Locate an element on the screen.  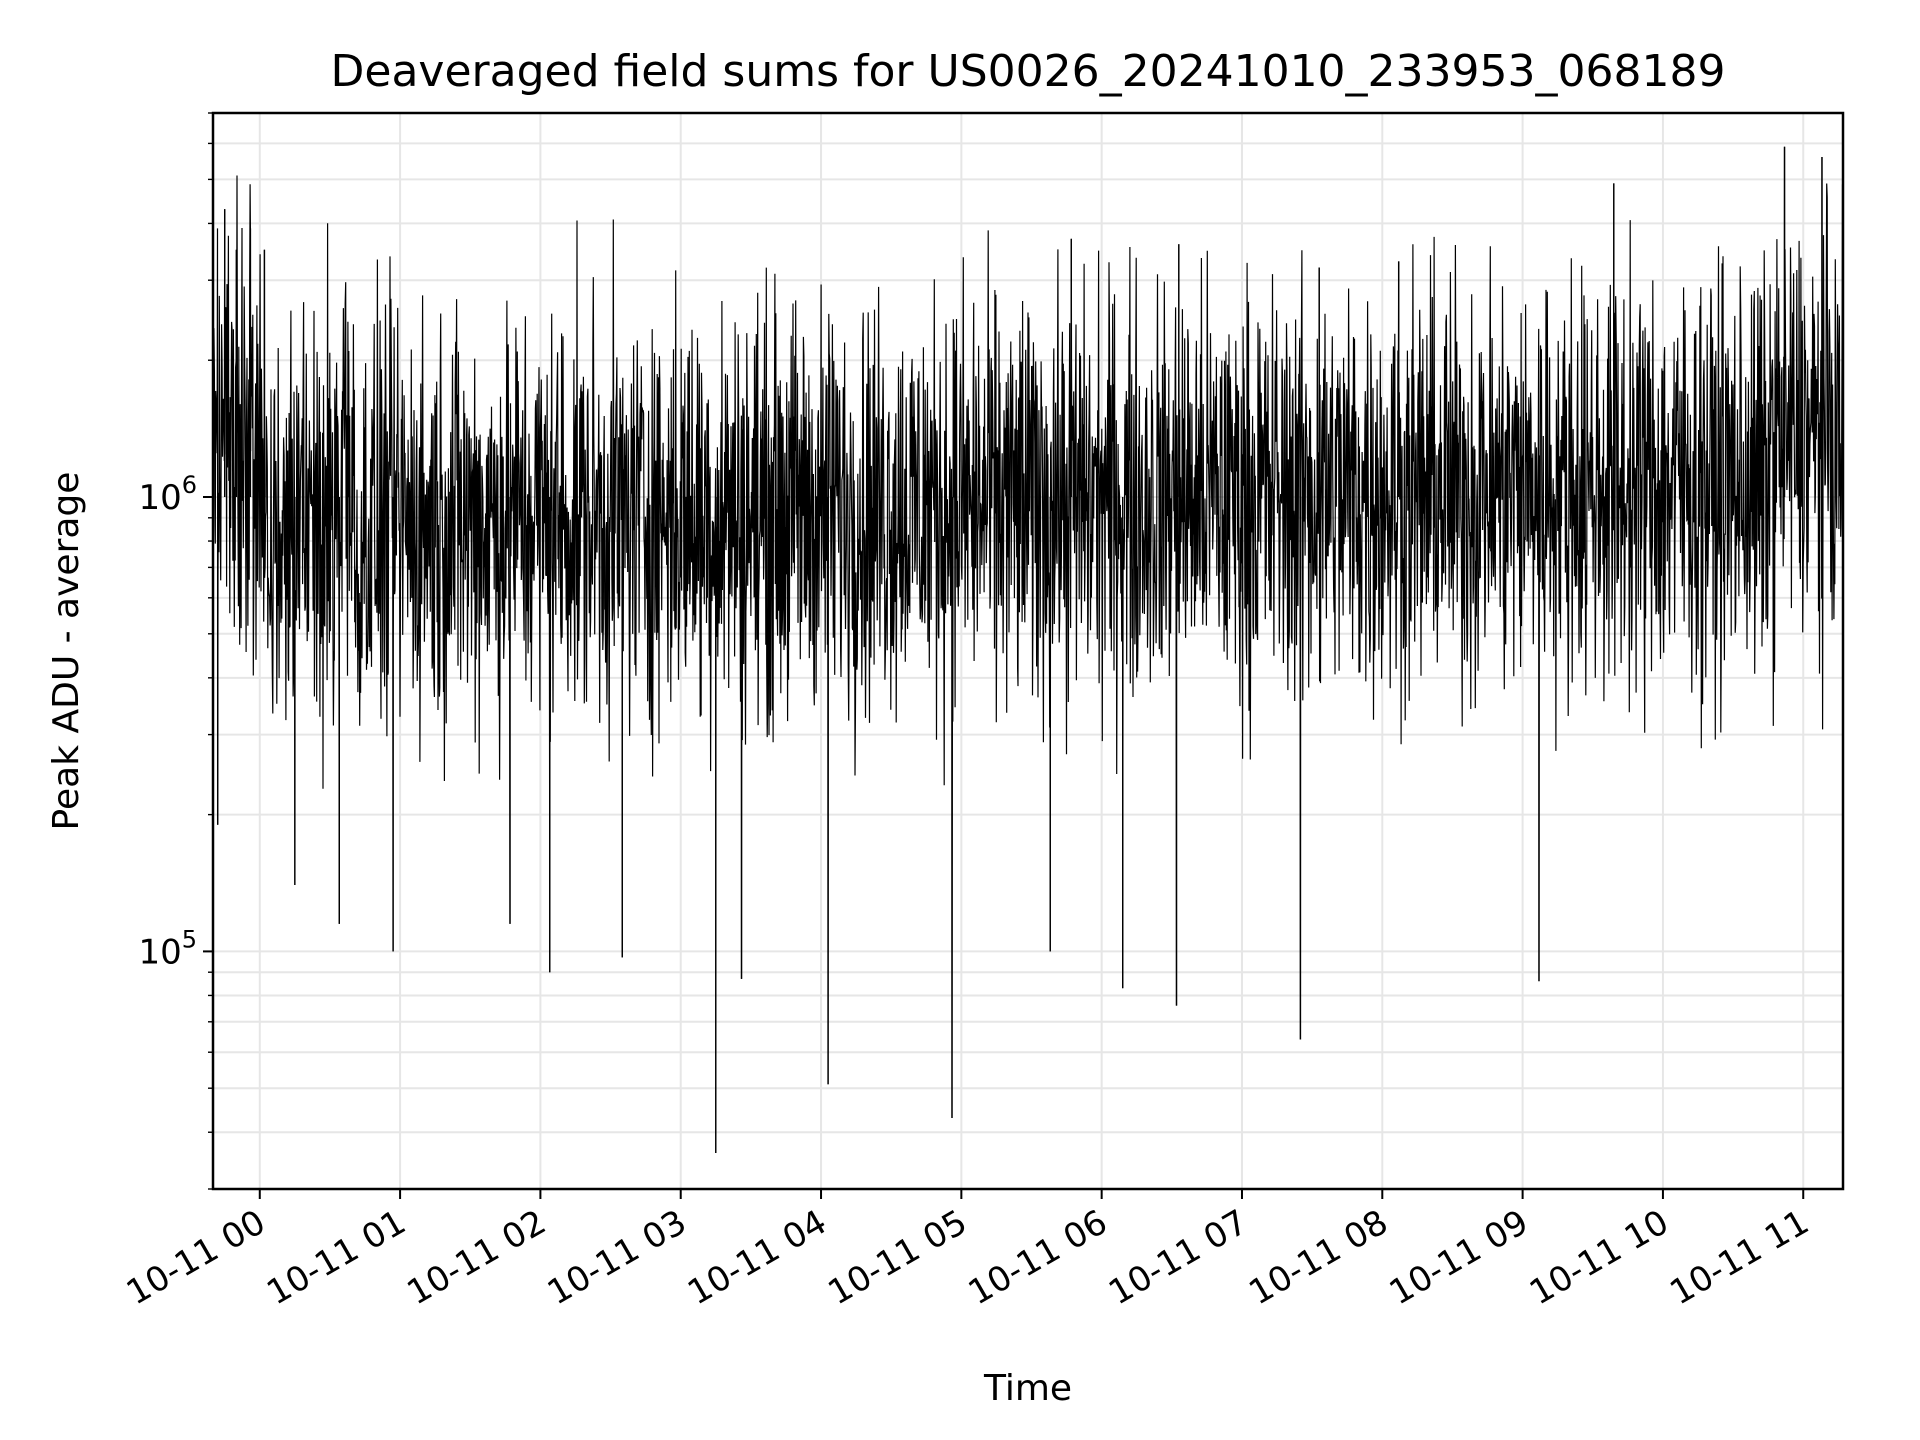
x-tick-label: 10-11 01 is located at coordinates (336, 1257).